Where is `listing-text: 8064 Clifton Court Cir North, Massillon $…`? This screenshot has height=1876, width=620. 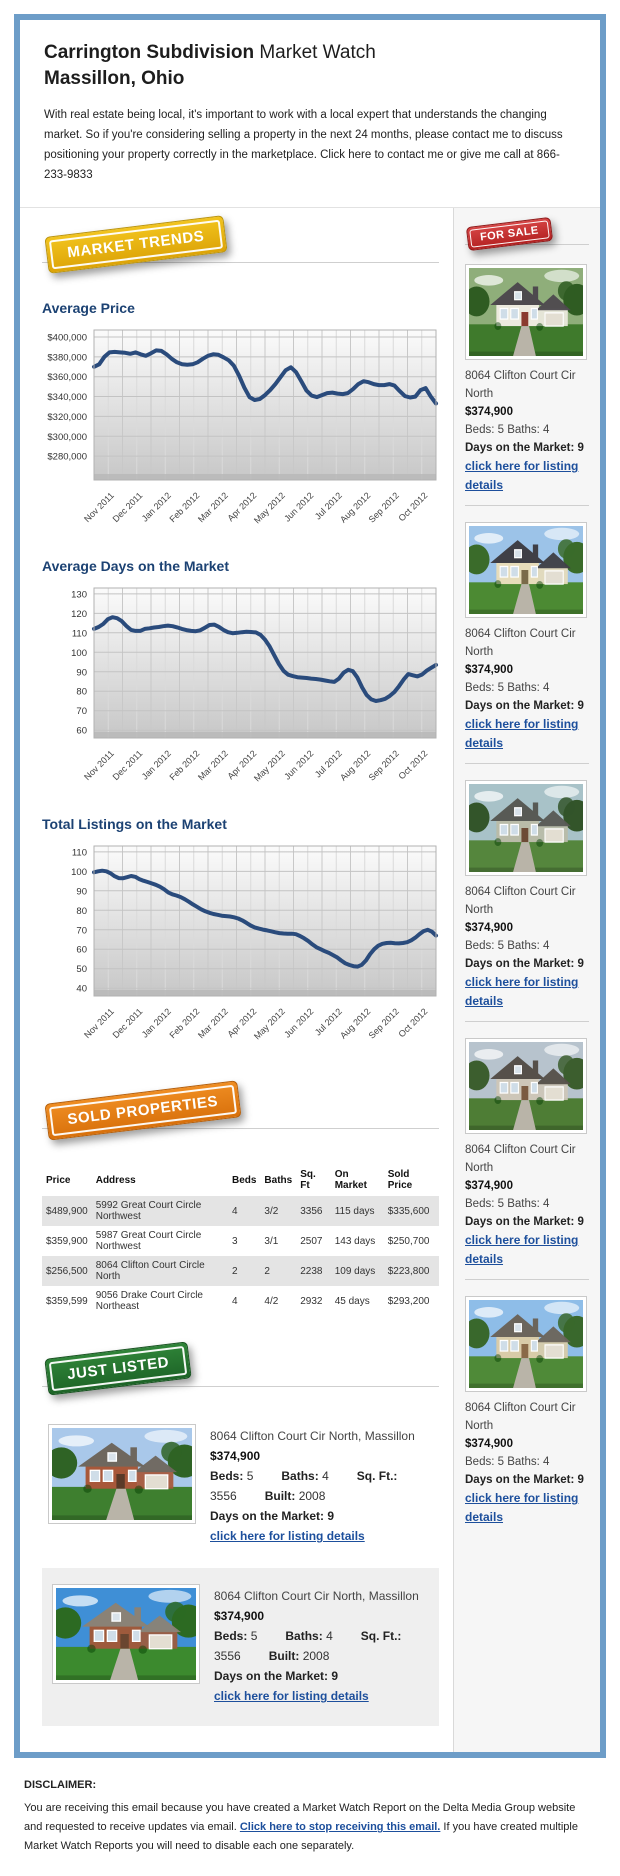
listing-text: 8064 Clifton Court Cir North, Massillon $… is located at coordinates (320, 1485).